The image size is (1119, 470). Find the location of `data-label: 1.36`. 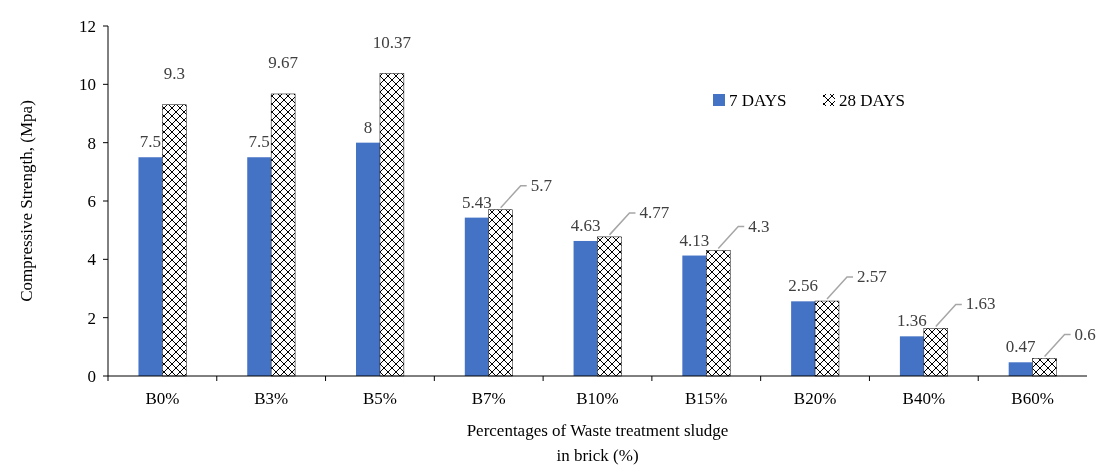

data-label: 1.36 is located at coordinates (911, 321).